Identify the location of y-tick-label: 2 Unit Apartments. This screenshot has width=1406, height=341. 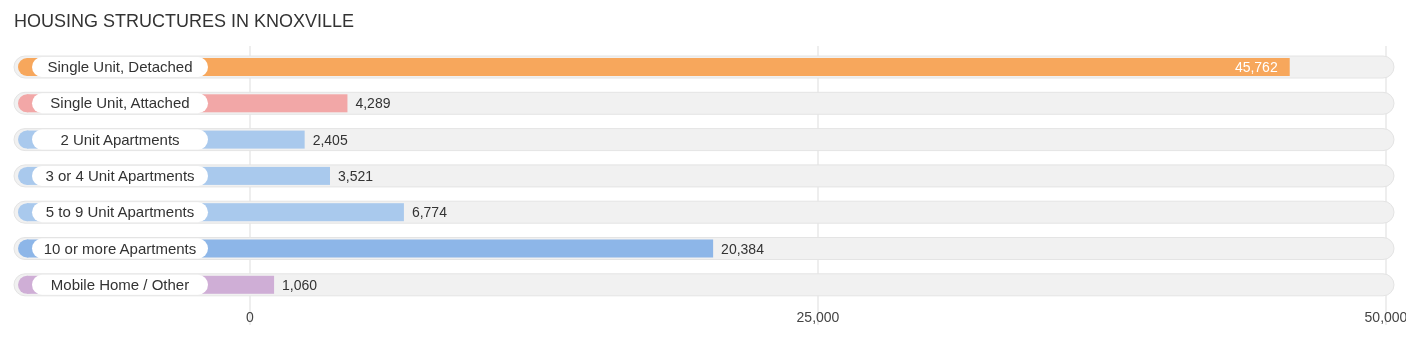
(120, 139).